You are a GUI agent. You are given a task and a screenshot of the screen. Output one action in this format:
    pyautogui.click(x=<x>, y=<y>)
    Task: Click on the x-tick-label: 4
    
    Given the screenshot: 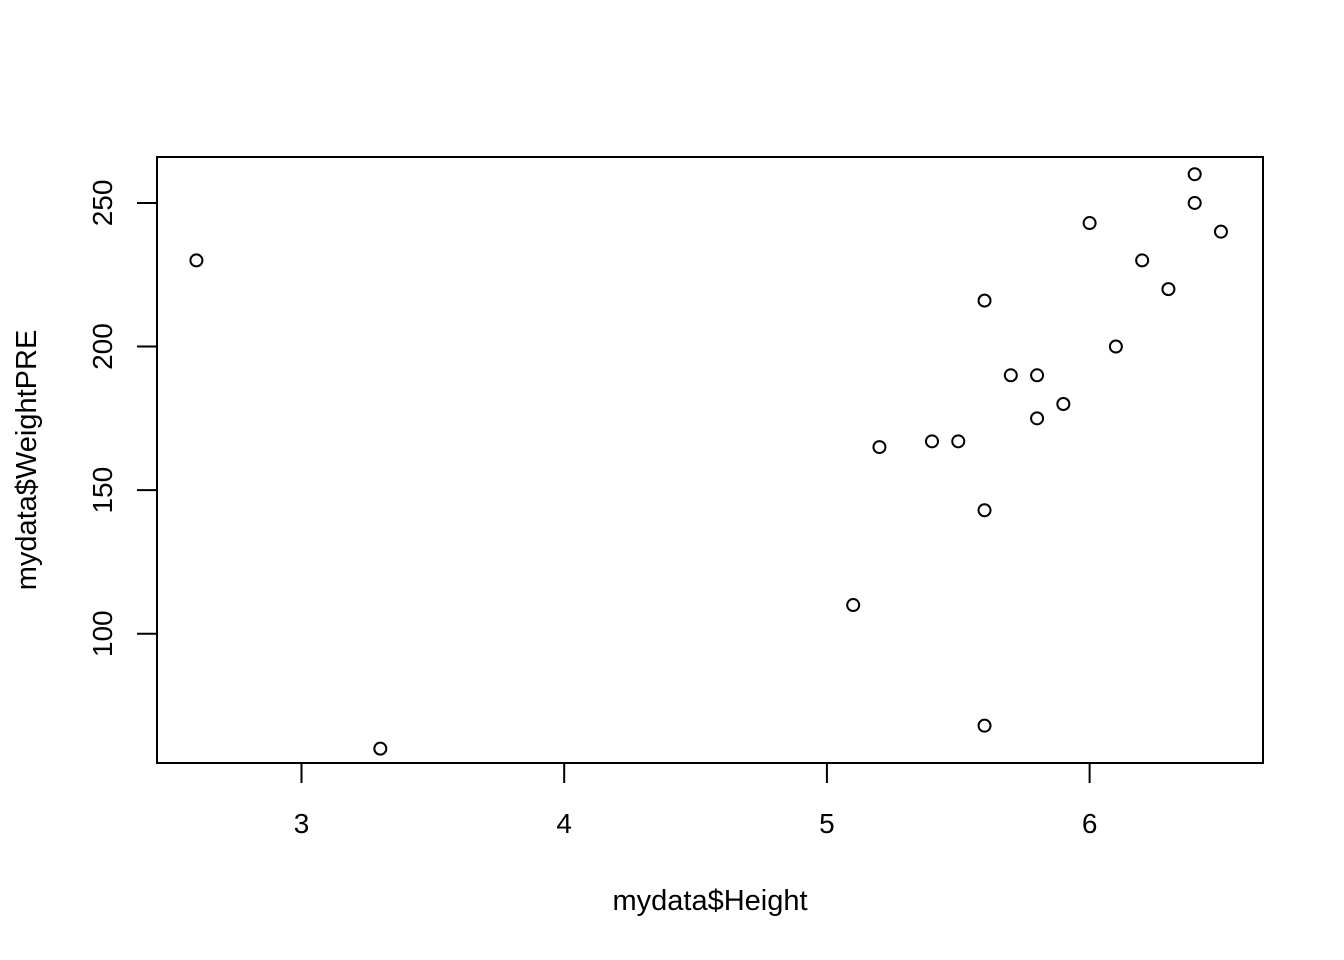 What is the action you would take?
    pyautogui.click(x=564, y=823)
    